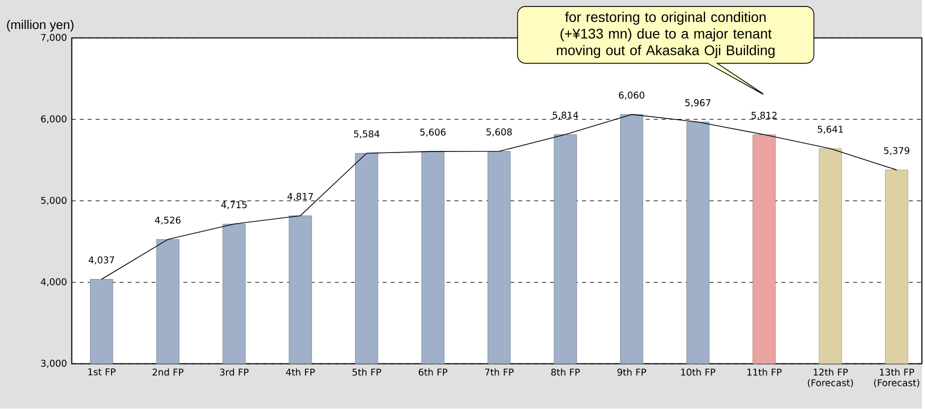 This screenshot has width=925, height=409. What do you see at coordinates (53, 282) in the screenshot?
I see `y-tick-label: 4,000` at bounding box center [53, 282].